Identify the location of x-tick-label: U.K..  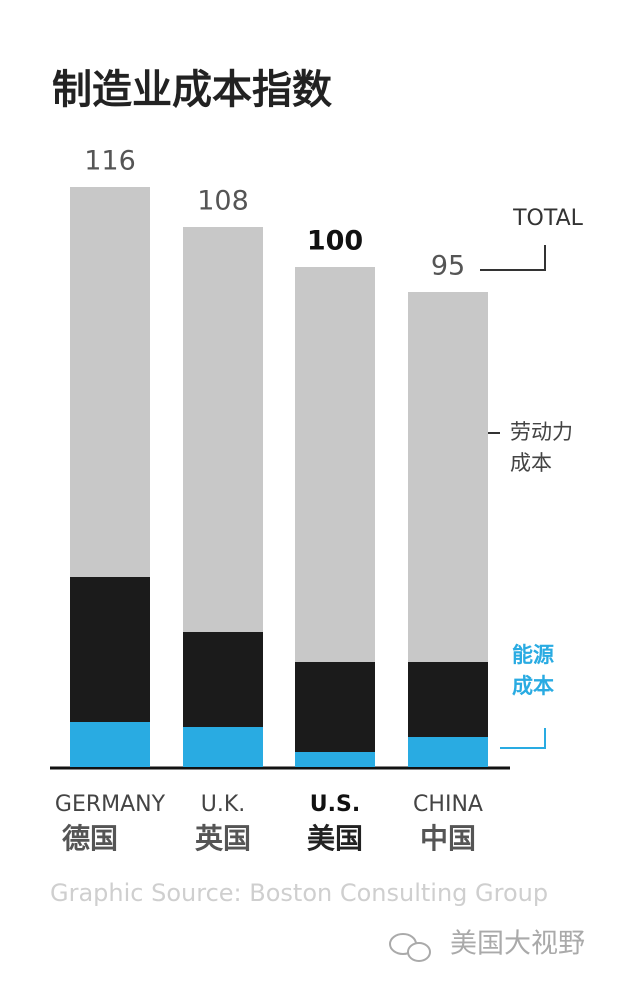
(223, 804).